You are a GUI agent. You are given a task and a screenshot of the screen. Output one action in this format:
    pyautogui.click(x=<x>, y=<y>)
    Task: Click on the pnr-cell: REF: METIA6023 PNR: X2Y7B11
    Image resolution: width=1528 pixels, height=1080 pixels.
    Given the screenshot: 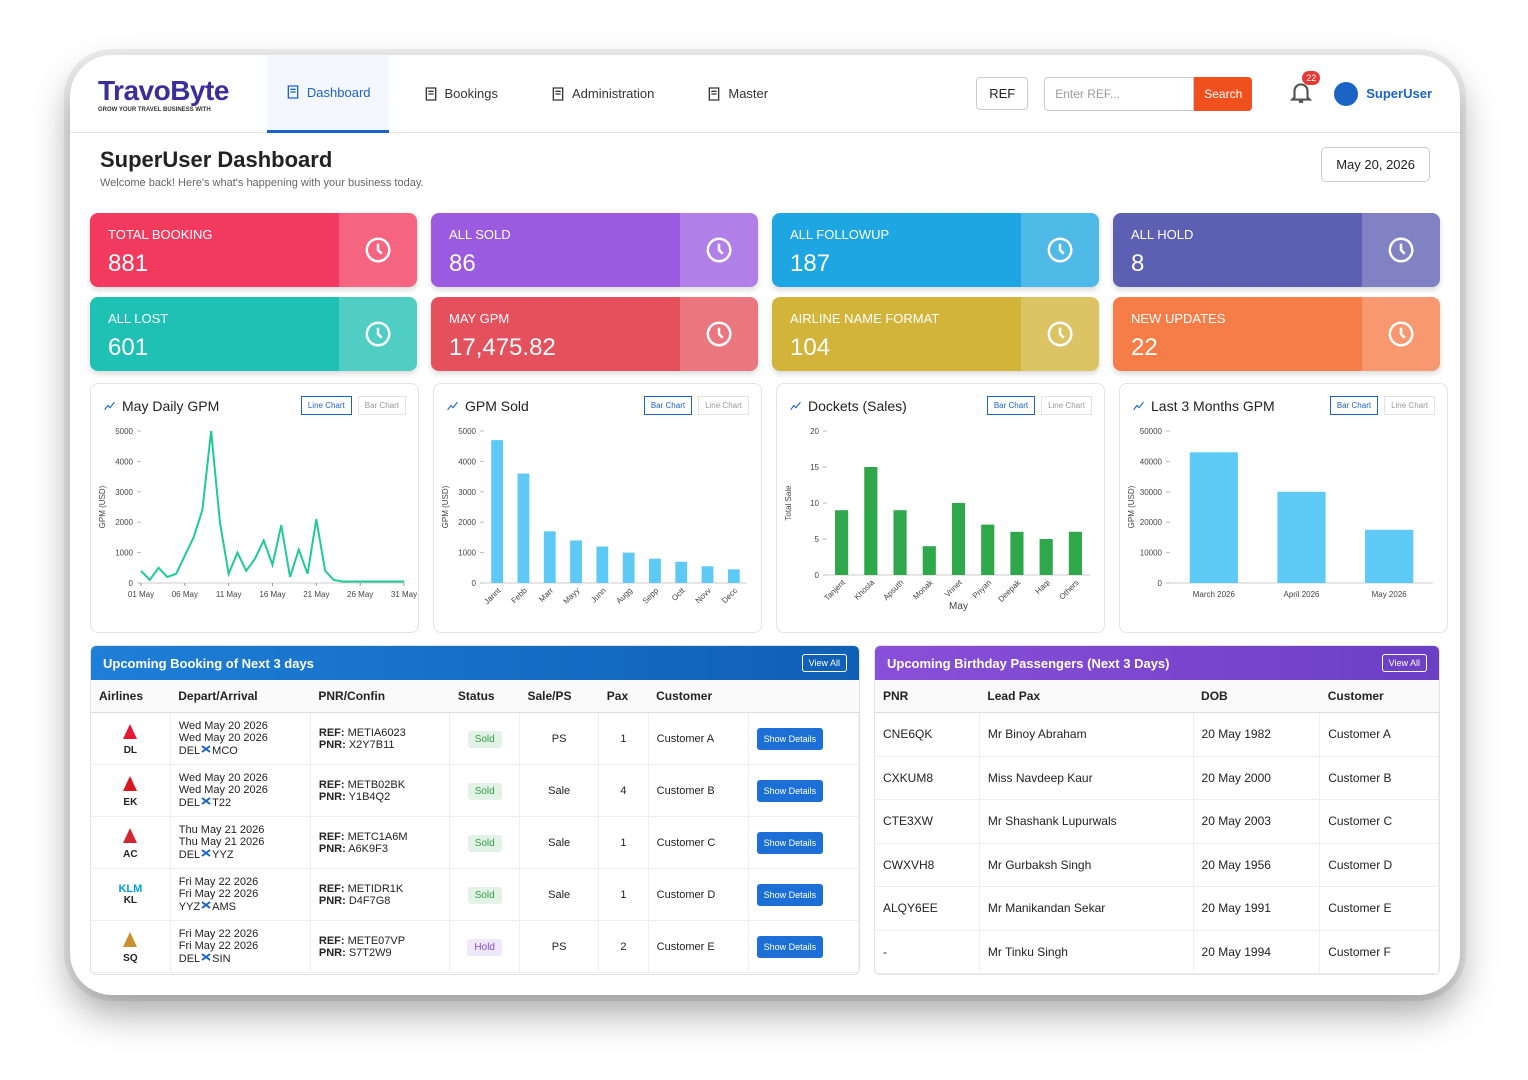 What is the action you would take?
    pyautogui.click(x=380, y=738)
    